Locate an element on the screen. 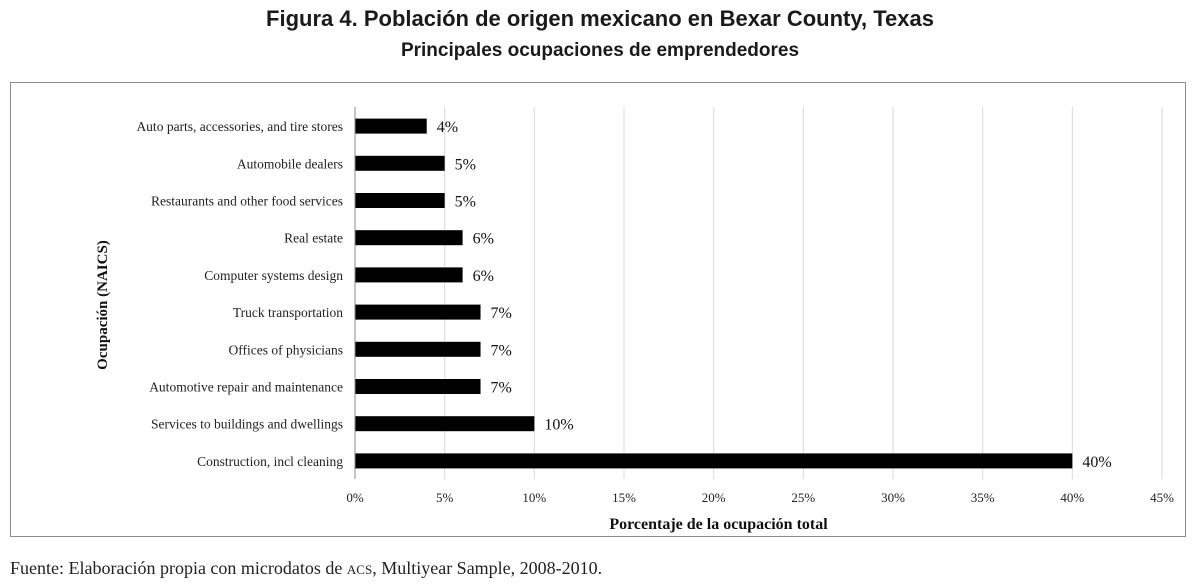  x-axis-title: Porcentaje de la ocupación total is located at coordinates (718, 524).